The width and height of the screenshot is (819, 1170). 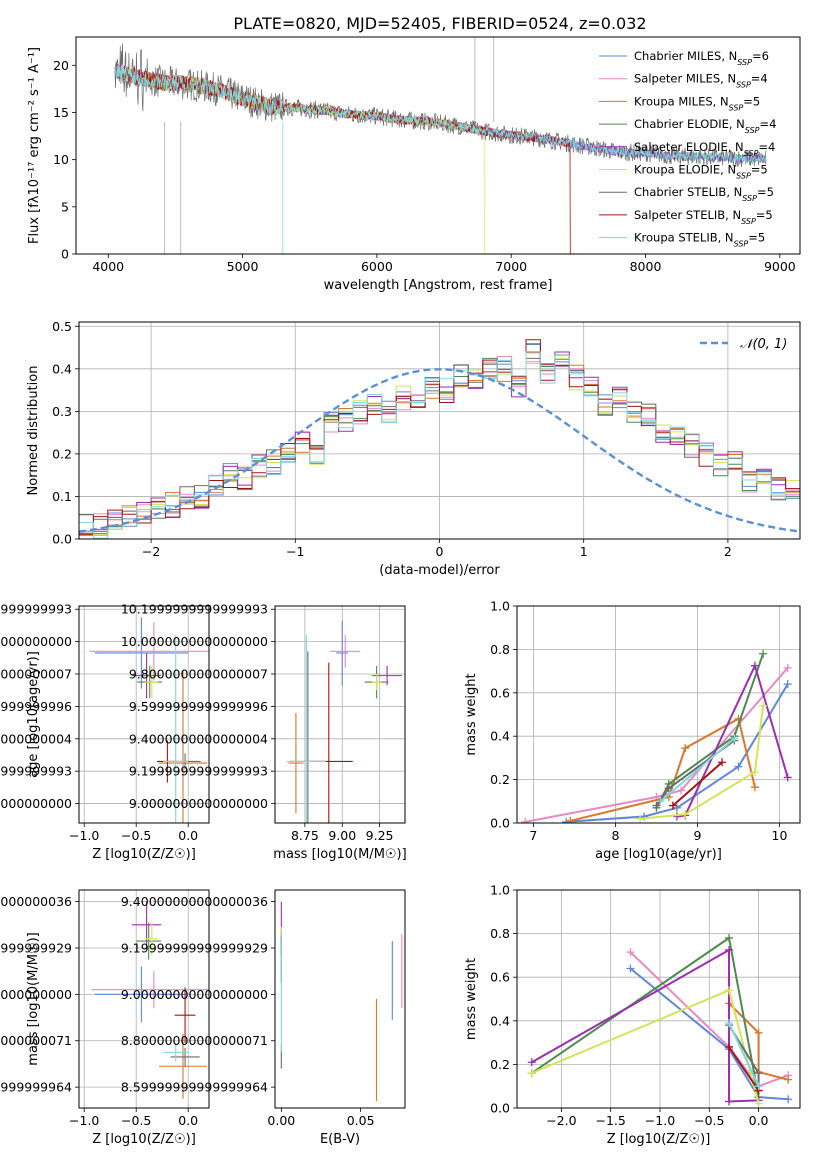 What do you see at coordinates (36, 947) in the screenshot?
I see `y-tick-label: 9.19999999999999929` at bounding box center [36, 947].